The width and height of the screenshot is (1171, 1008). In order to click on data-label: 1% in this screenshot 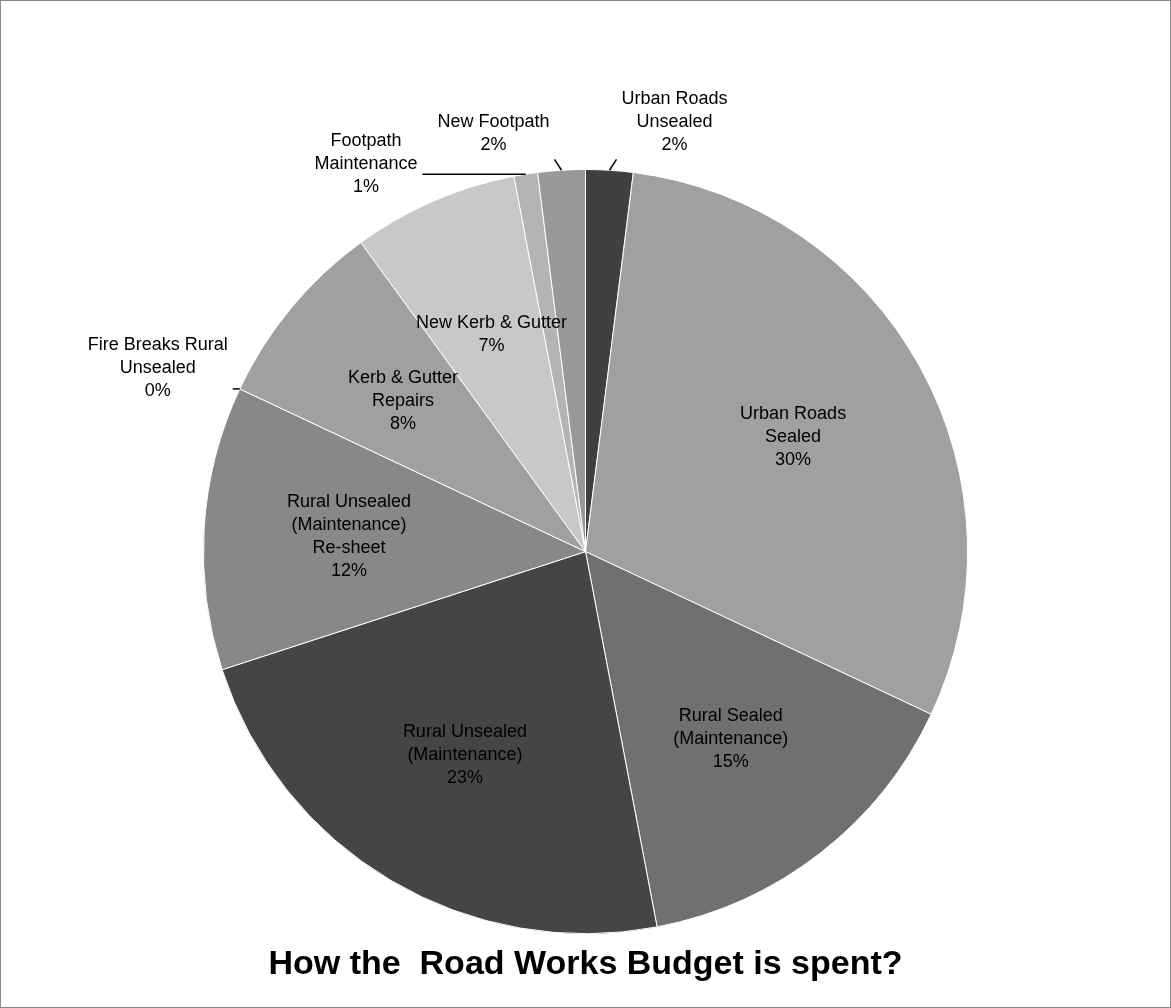, I will do `click(365, 185)`.